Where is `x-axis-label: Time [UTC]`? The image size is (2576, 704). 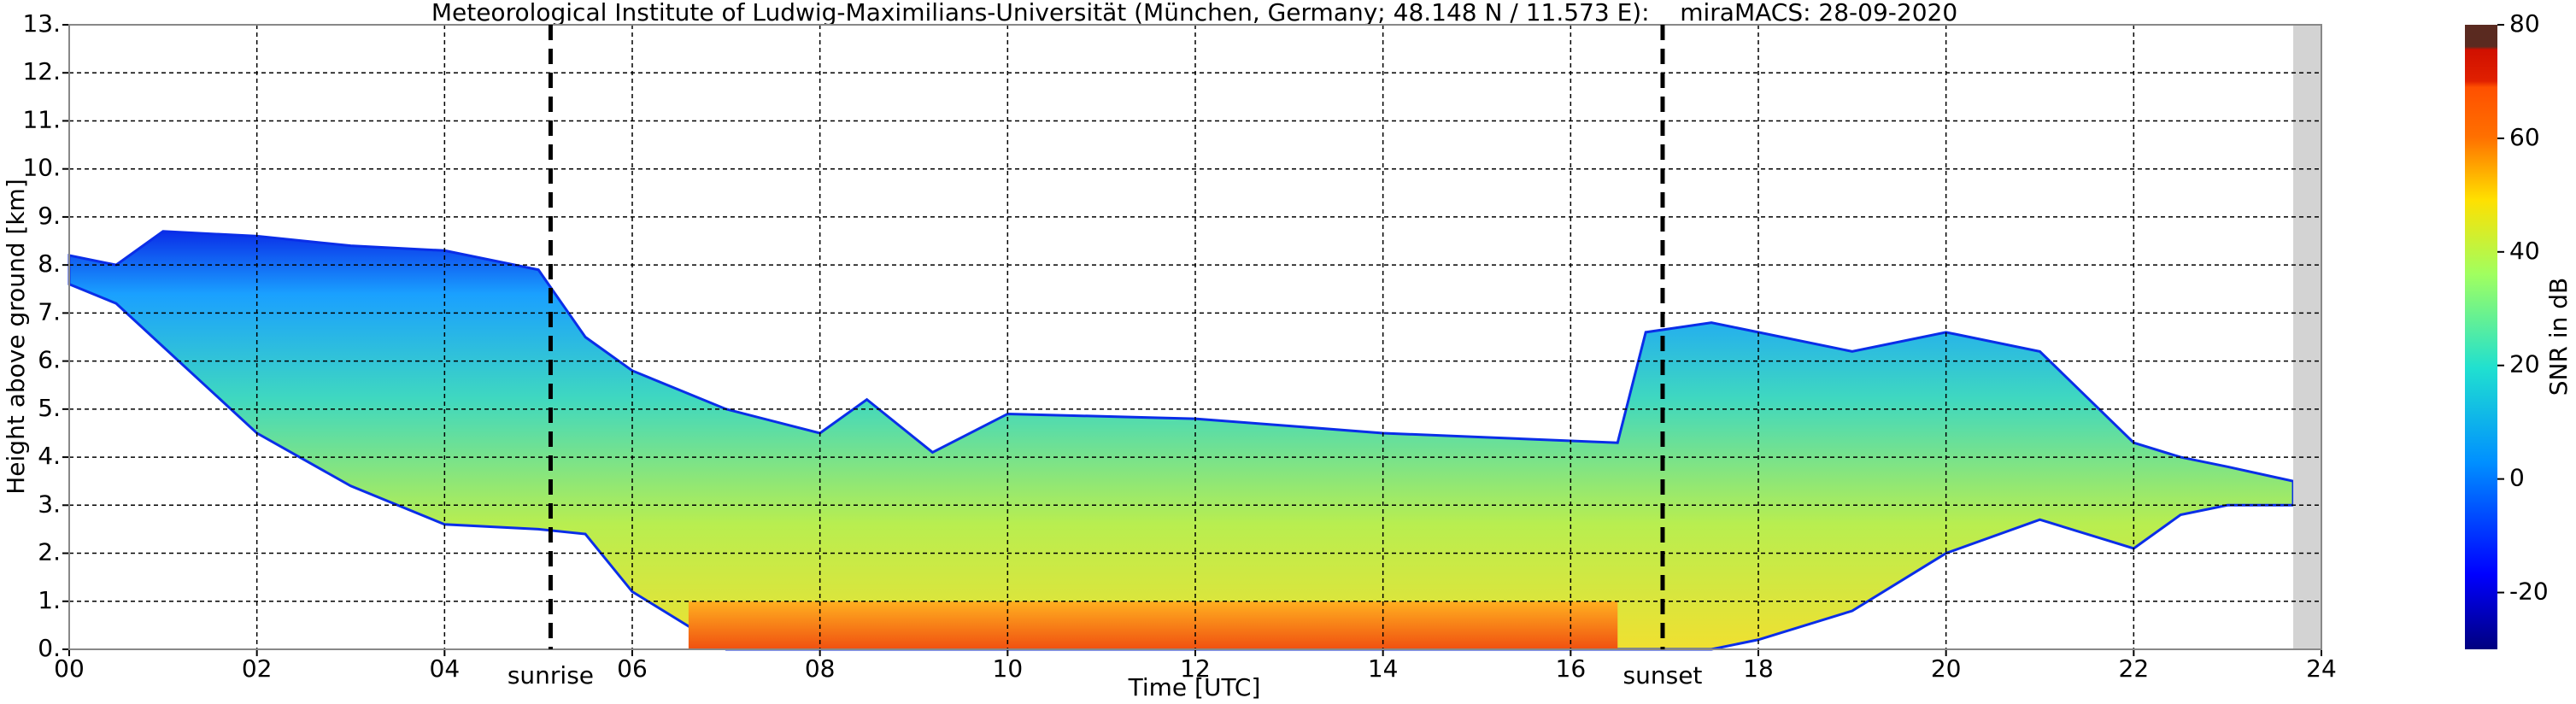 x-axis-label: Time [UTC] is located at coordinates (1194, 687).